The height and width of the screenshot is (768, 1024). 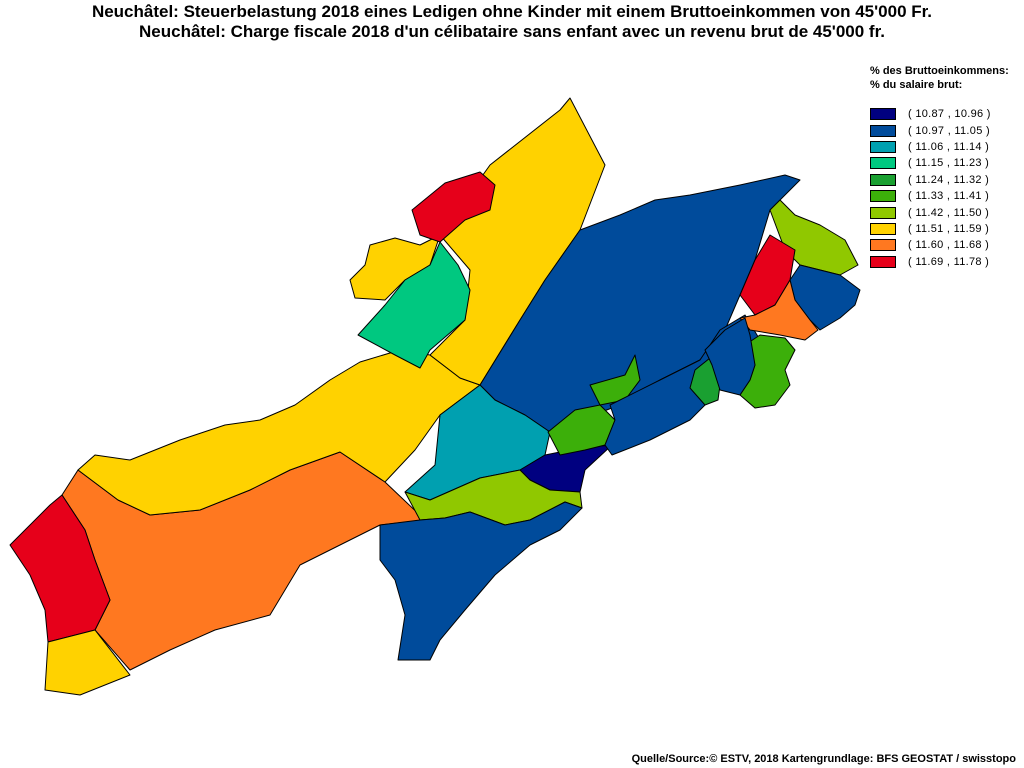 I want to click on legend-label: ( 11.51 , 11.59 ), so click(x=949, y=228).